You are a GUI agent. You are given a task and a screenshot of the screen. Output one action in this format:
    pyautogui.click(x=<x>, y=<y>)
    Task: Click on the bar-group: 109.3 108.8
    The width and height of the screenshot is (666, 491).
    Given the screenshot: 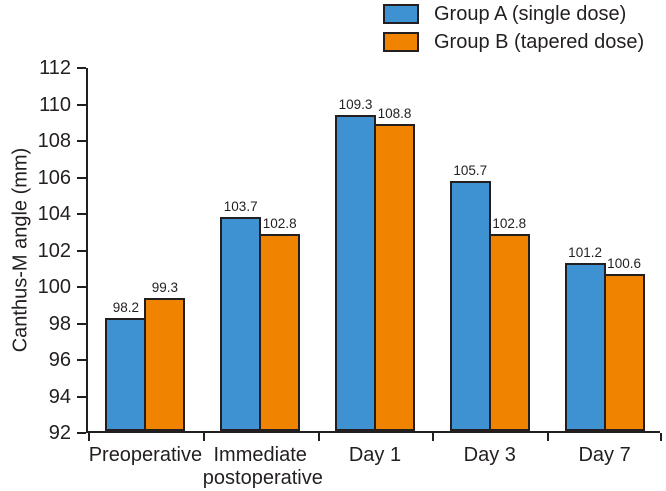 What is the action you would take?
    pyautogui.click(x=375, y=249)
    